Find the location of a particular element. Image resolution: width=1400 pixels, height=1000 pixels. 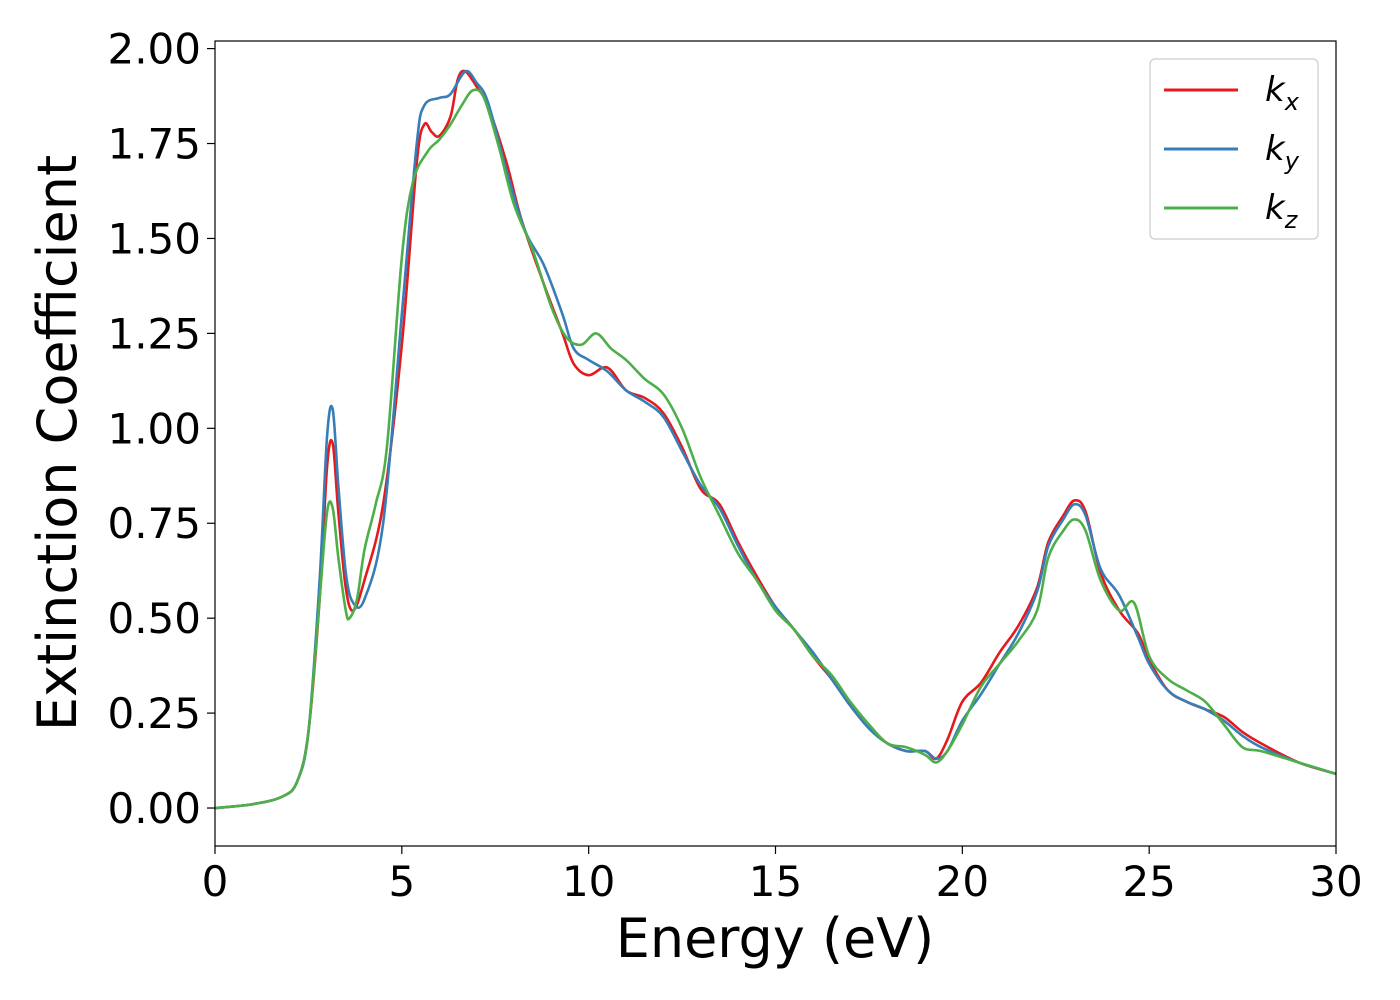

x-axis: 0 5 10 15 20 25 30 is located at coordinates (782, 876).